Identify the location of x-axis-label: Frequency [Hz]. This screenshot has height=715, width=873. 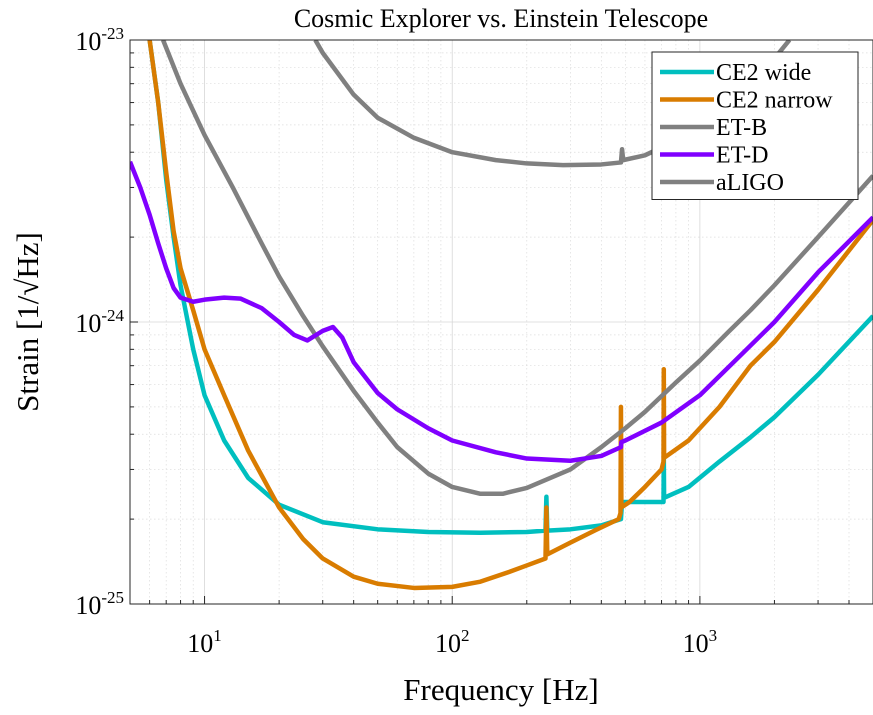
(500, 689).